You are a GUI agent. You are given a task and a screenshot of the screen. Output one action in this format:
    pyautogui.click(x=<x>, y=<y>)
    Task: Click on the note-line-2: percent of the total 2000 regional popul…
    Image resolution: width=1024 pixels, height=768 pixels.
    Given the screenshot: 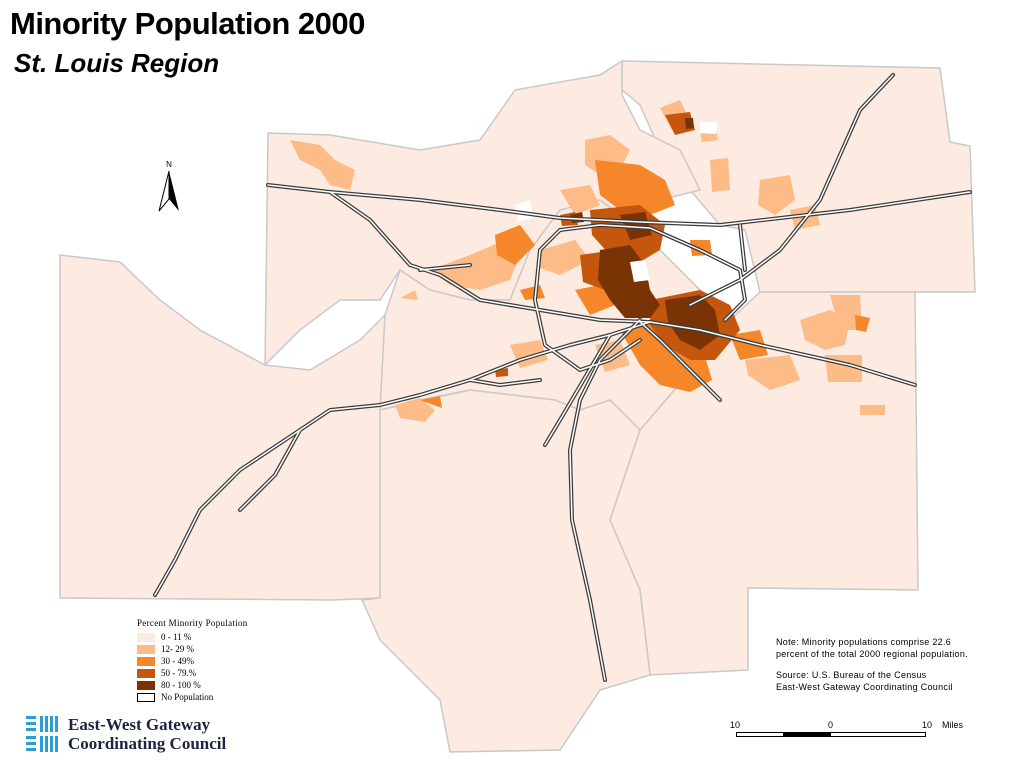 What is the action you would take?
    pyautogui.click(x=872, y=654)
    